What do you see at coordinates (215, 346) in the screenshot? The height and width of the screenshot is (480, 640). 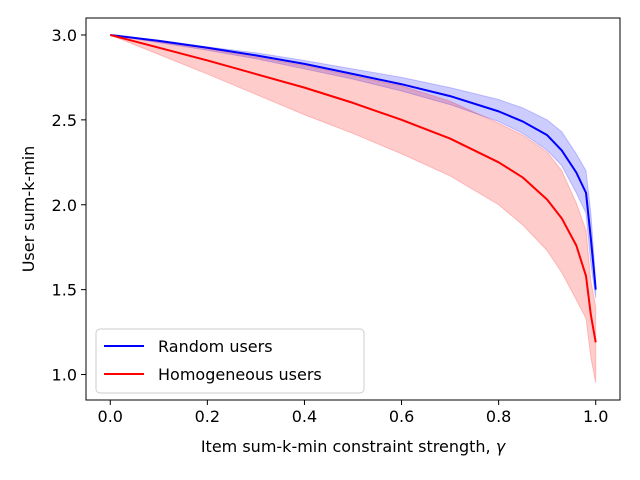 I see `legend-label-0: Random users` at bounding box center [215, 346].